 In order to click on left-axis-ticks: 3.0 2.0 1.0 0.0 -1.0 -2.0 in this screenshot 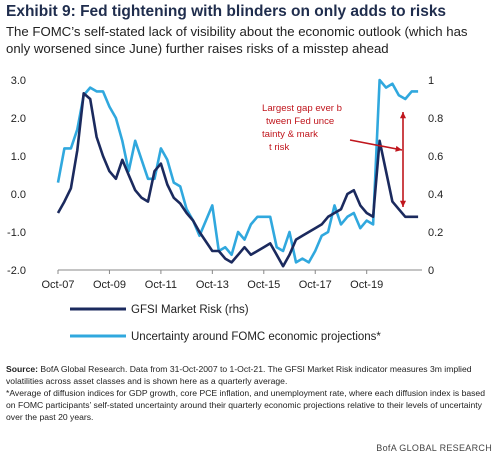, I will do `click(16, 176)`.